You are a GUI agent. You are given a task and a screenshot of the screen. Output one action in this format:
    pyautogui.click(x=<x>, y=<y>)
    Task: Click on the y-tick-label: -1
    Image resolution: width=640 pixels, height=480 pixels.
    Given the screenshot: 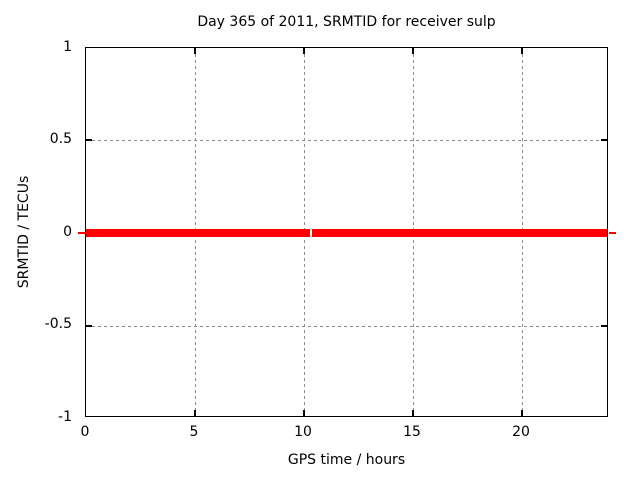 What is the action you would take?
    pyautogui.click(x=65, y=417)
    